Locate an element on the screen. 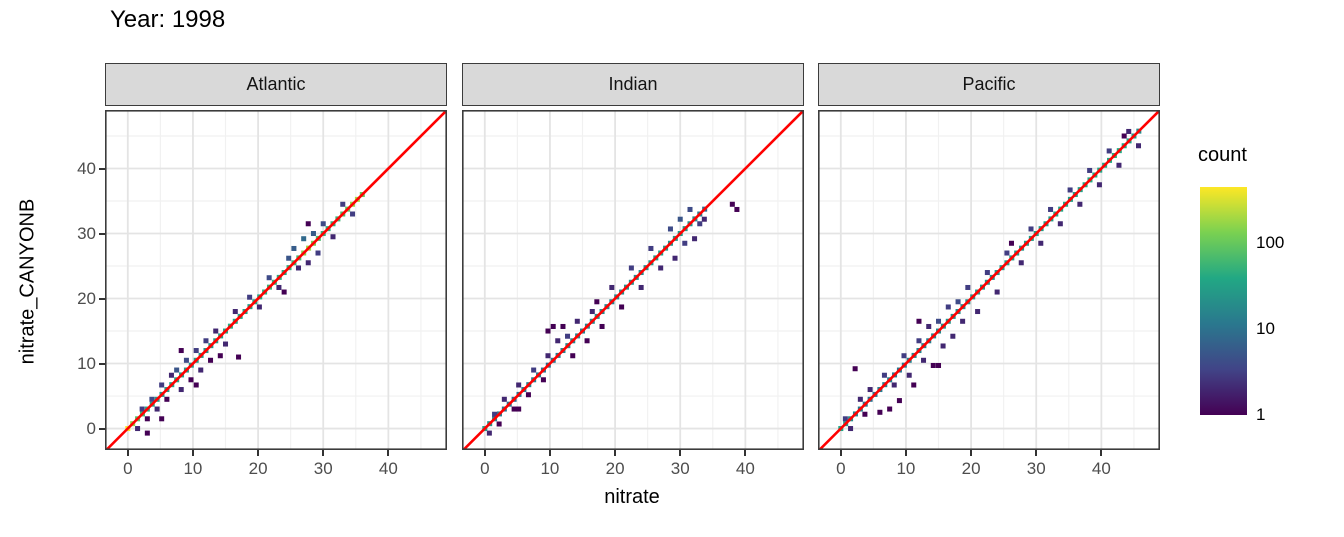  facet-strip-atlantic: Atlantic is located at coordinates (276, 84).